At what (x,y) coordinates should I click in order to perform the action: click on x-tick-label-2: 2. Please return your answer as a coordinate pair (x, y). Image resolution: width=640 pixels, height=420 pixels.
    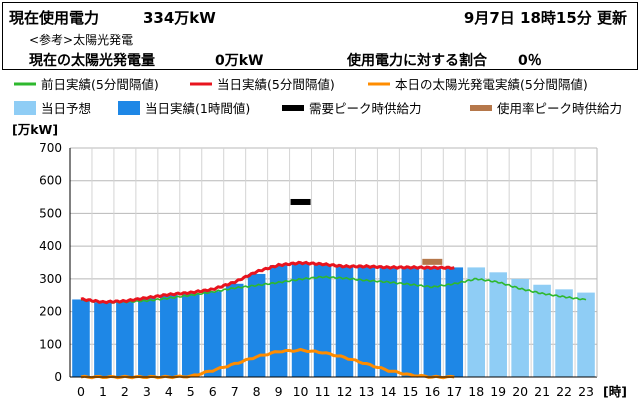
    Looking at the image, I should click on (125, 391).